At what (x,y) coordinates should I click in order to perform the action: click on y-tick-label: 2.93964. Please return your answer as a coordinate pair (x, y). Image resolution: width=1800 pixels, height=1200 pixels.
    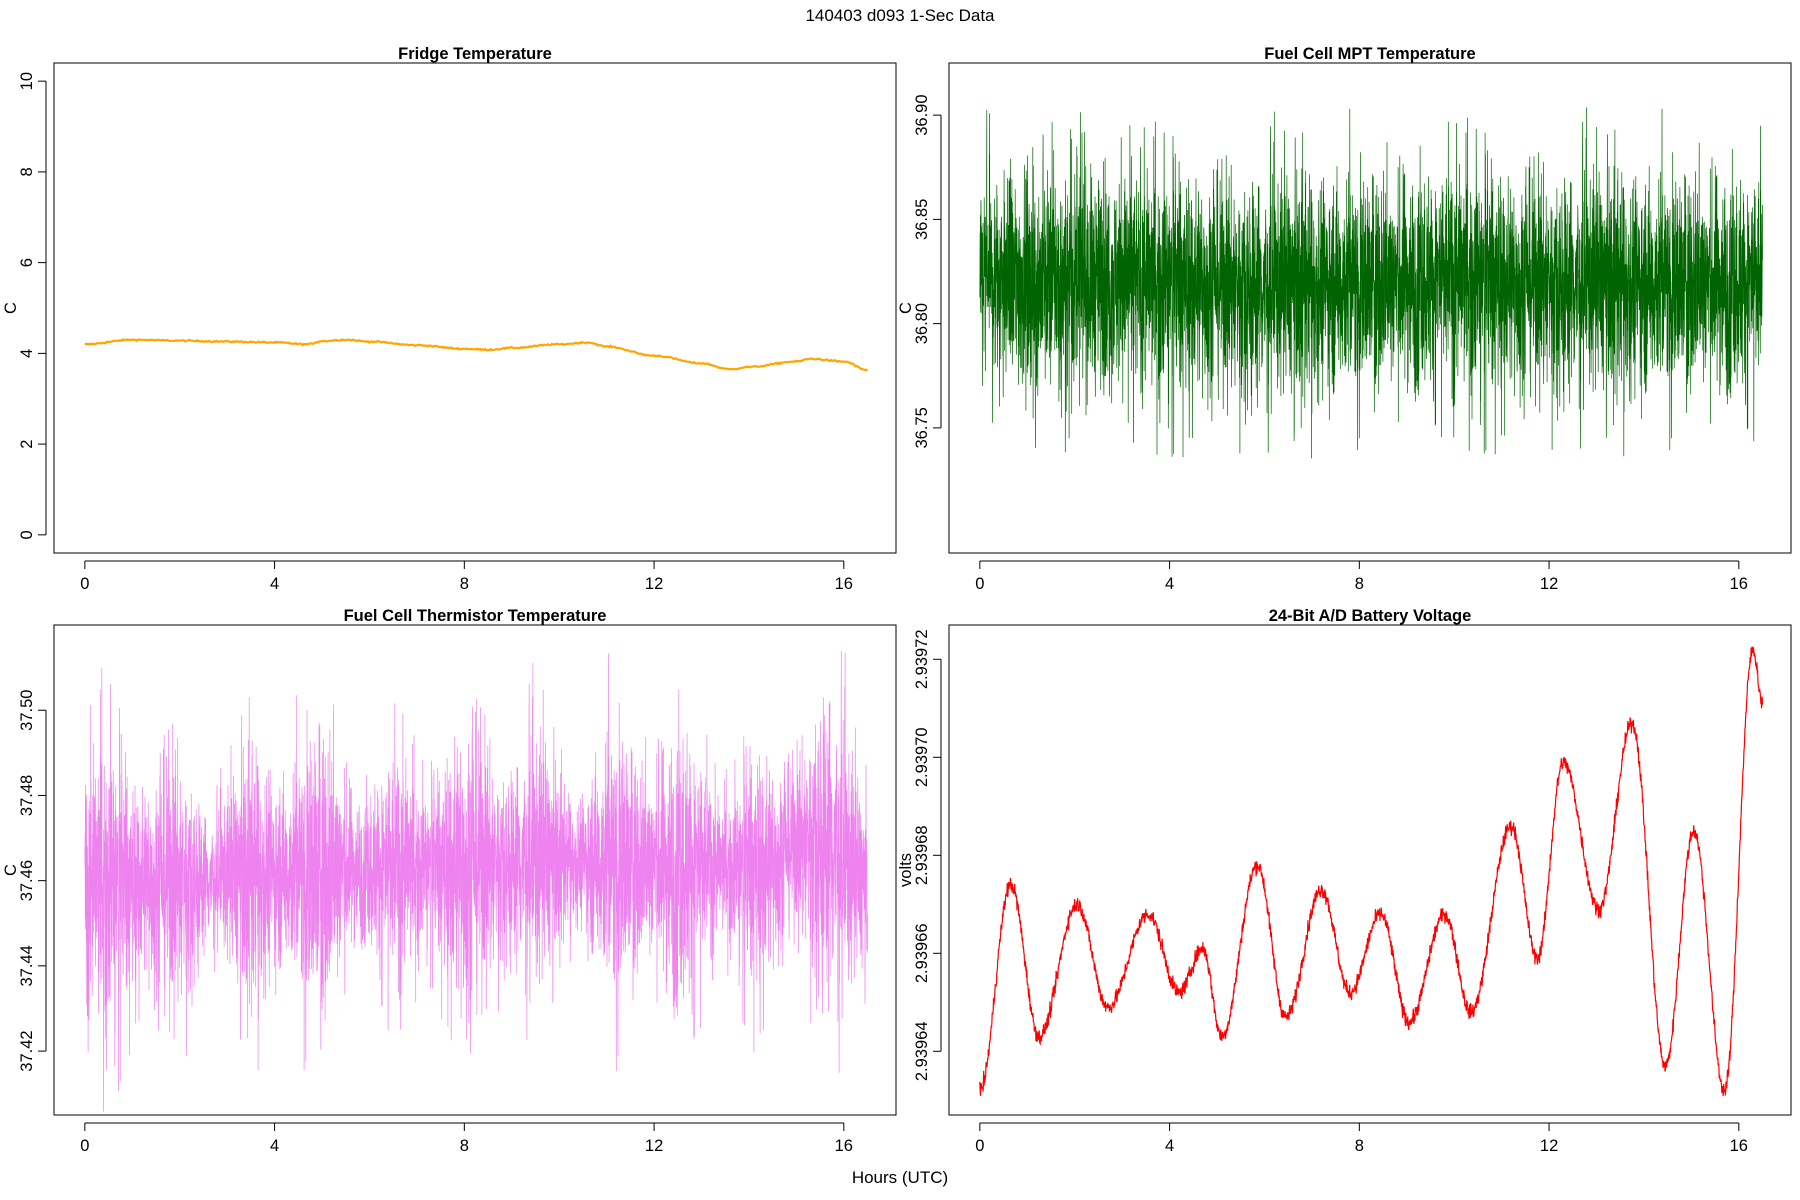
    Looking at the image, I should click on (922, 1051).